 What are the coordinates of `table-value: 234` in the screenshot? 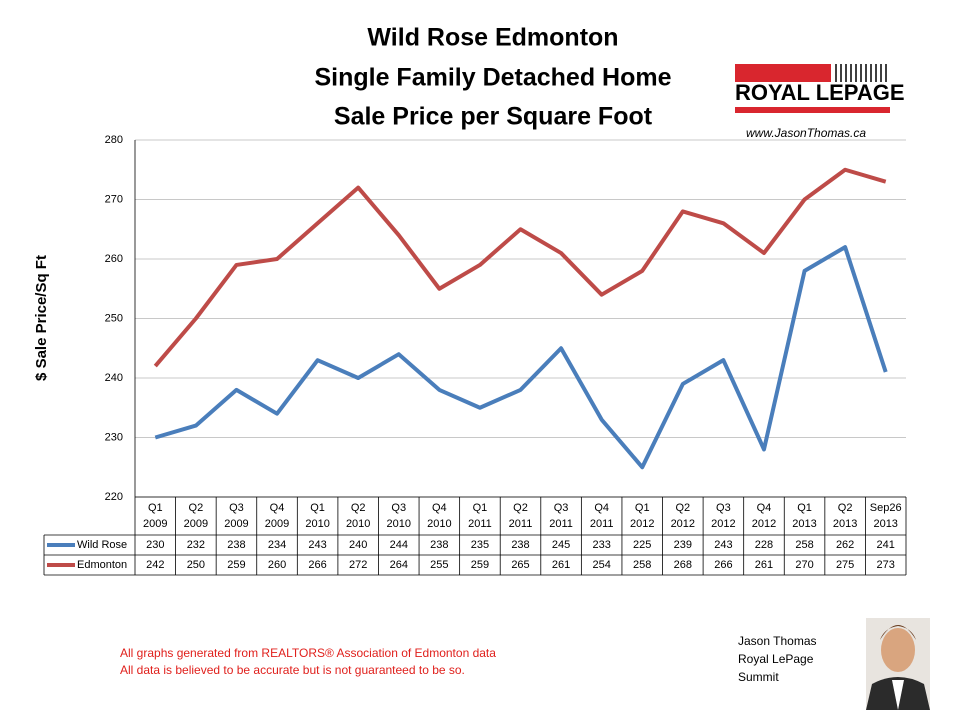 It's located at (277, 545).